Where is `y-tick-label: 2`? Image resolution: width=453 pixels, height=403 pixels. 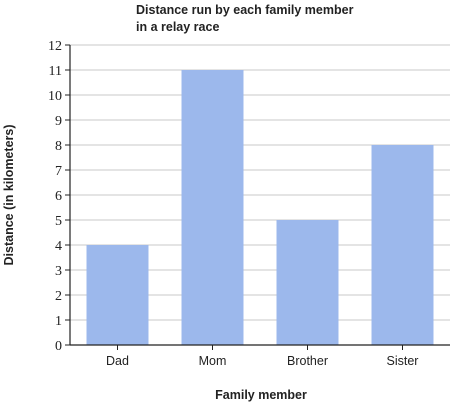
y-tick-label: 2 is located at coordinates (58, 296).